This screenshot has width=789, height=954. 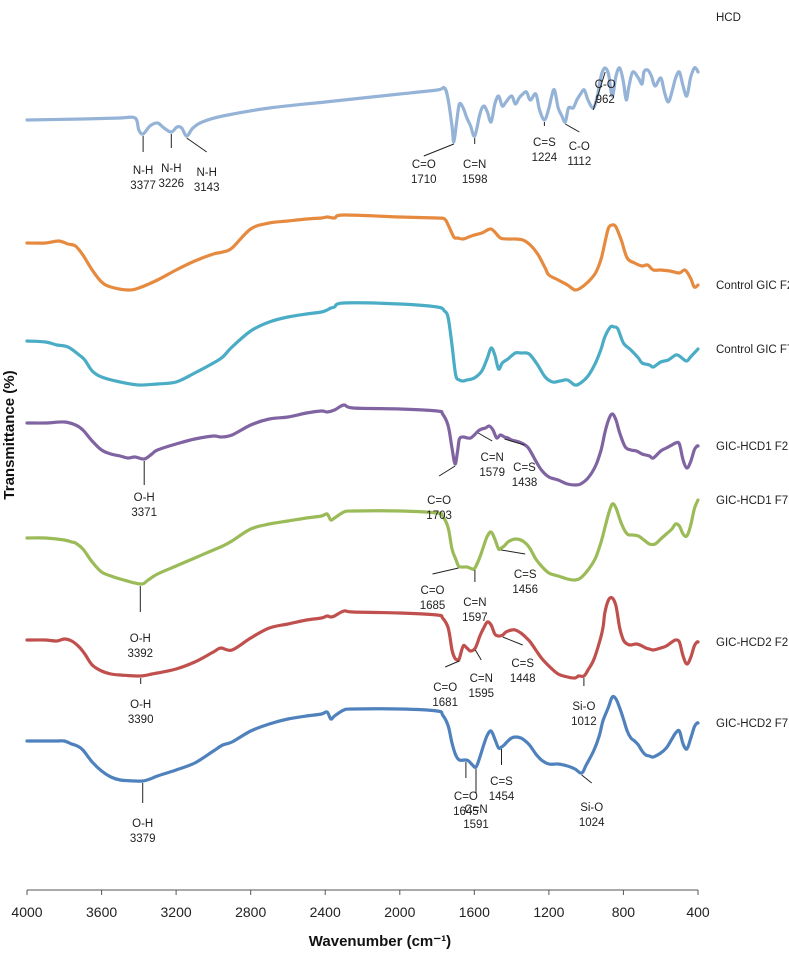 What do you see at coordinates (502, 797) in the screenshot?
I see `annotation-text-hcd2f7-cs-1454-1: 1454` at bounding box center [502, 797].